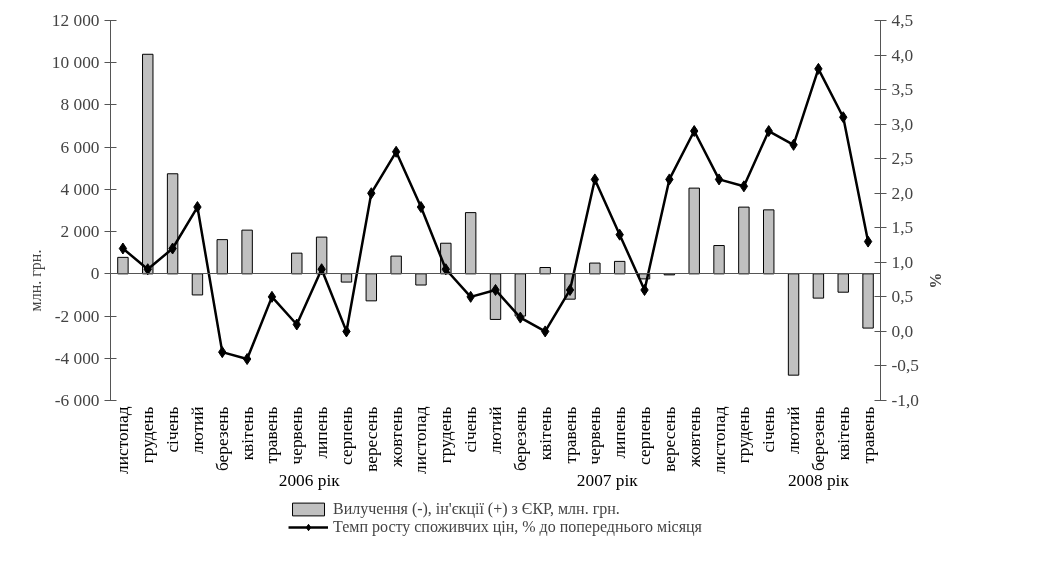  I want to click on y2-tick-label: 0,5, so click(902, 297).